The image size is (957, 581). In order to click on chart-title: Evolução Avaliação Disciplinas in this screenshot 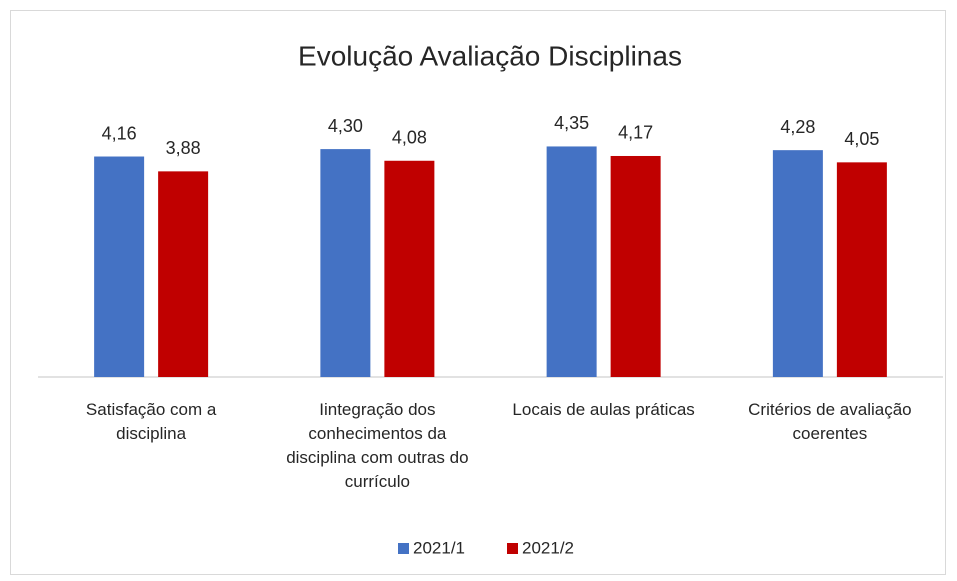, I will do `click(490, 55)`.